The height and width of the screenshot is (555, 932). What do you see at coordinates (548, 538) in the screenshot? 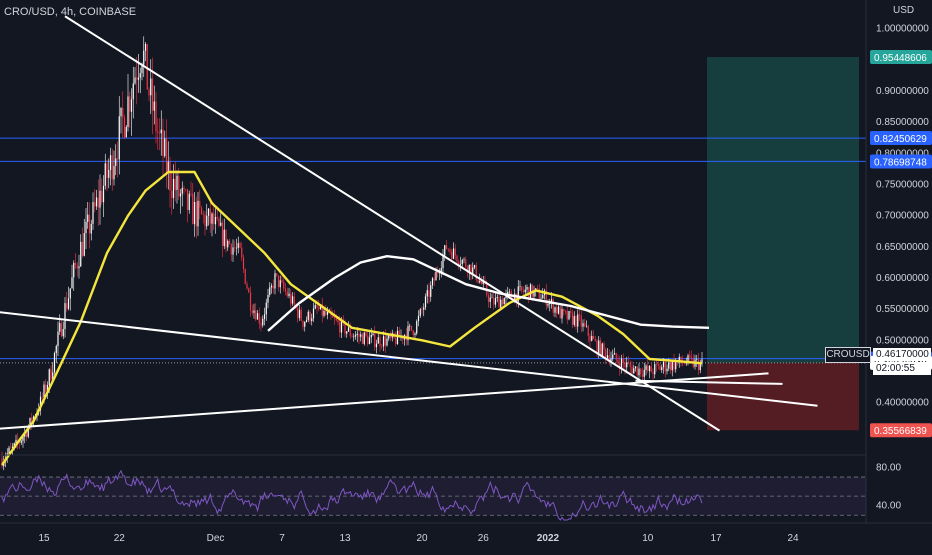
I see `time-tick-label: 2022` at bounding box center [548, 538].